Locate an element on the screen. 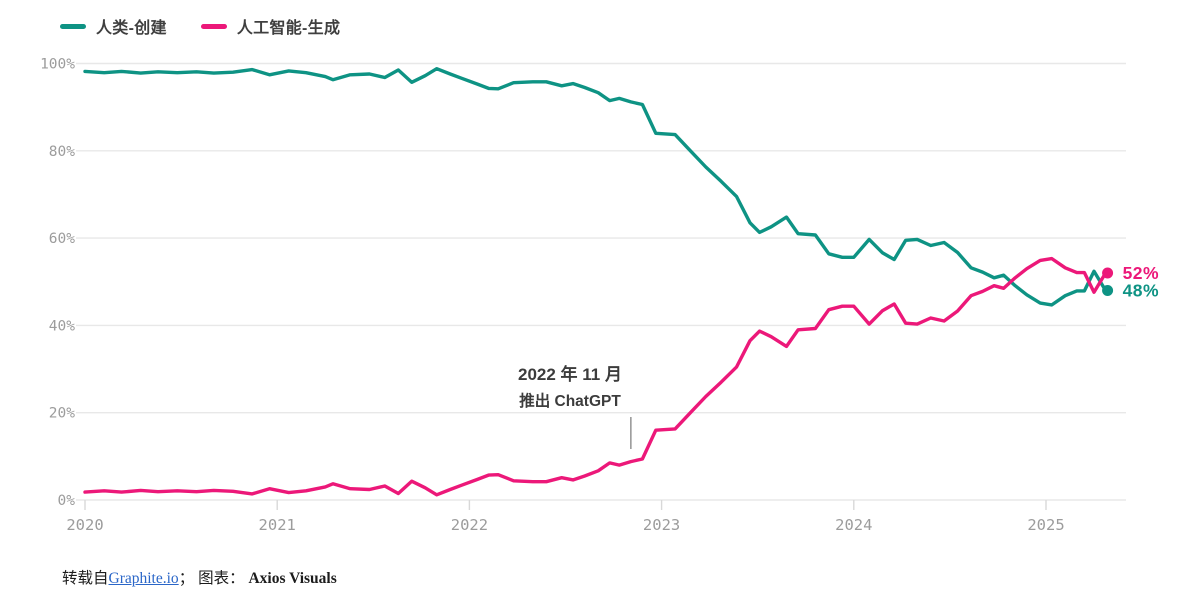  attribution-credit: Axios Visuals is located at coordinates (292, 578).